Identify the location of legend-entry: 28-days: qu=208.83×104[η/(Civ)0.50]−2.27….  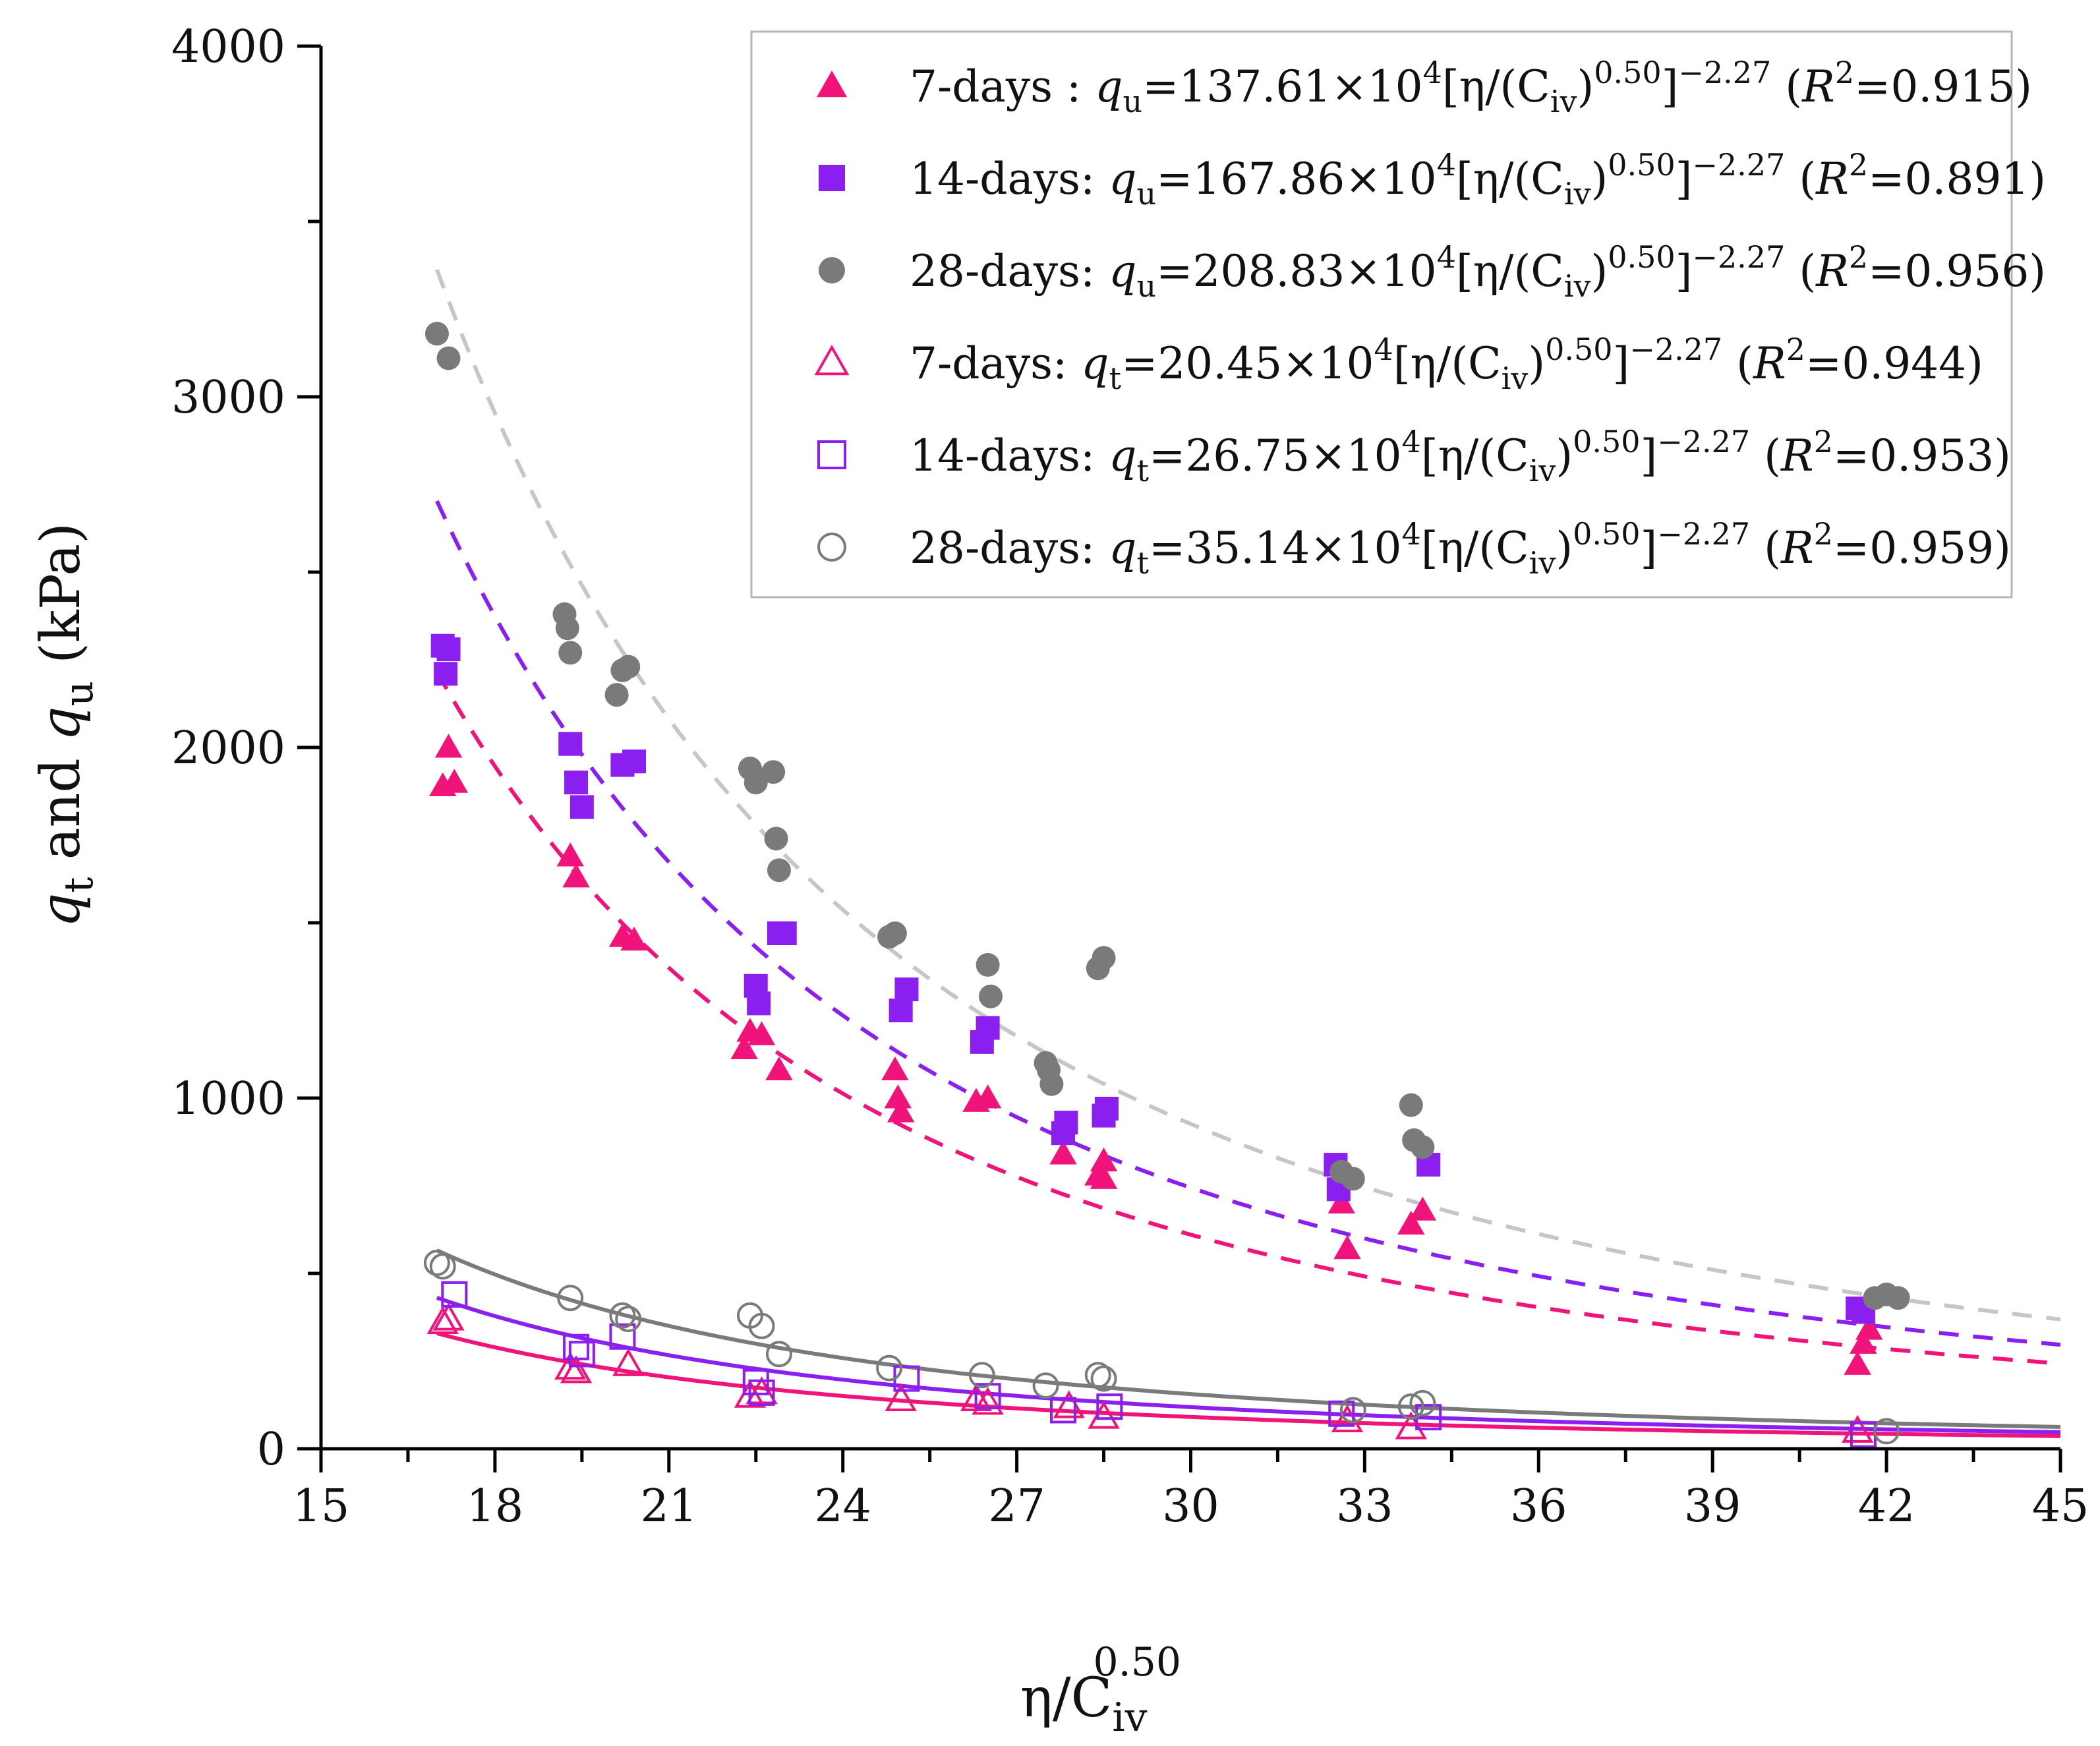
(1478, 271).